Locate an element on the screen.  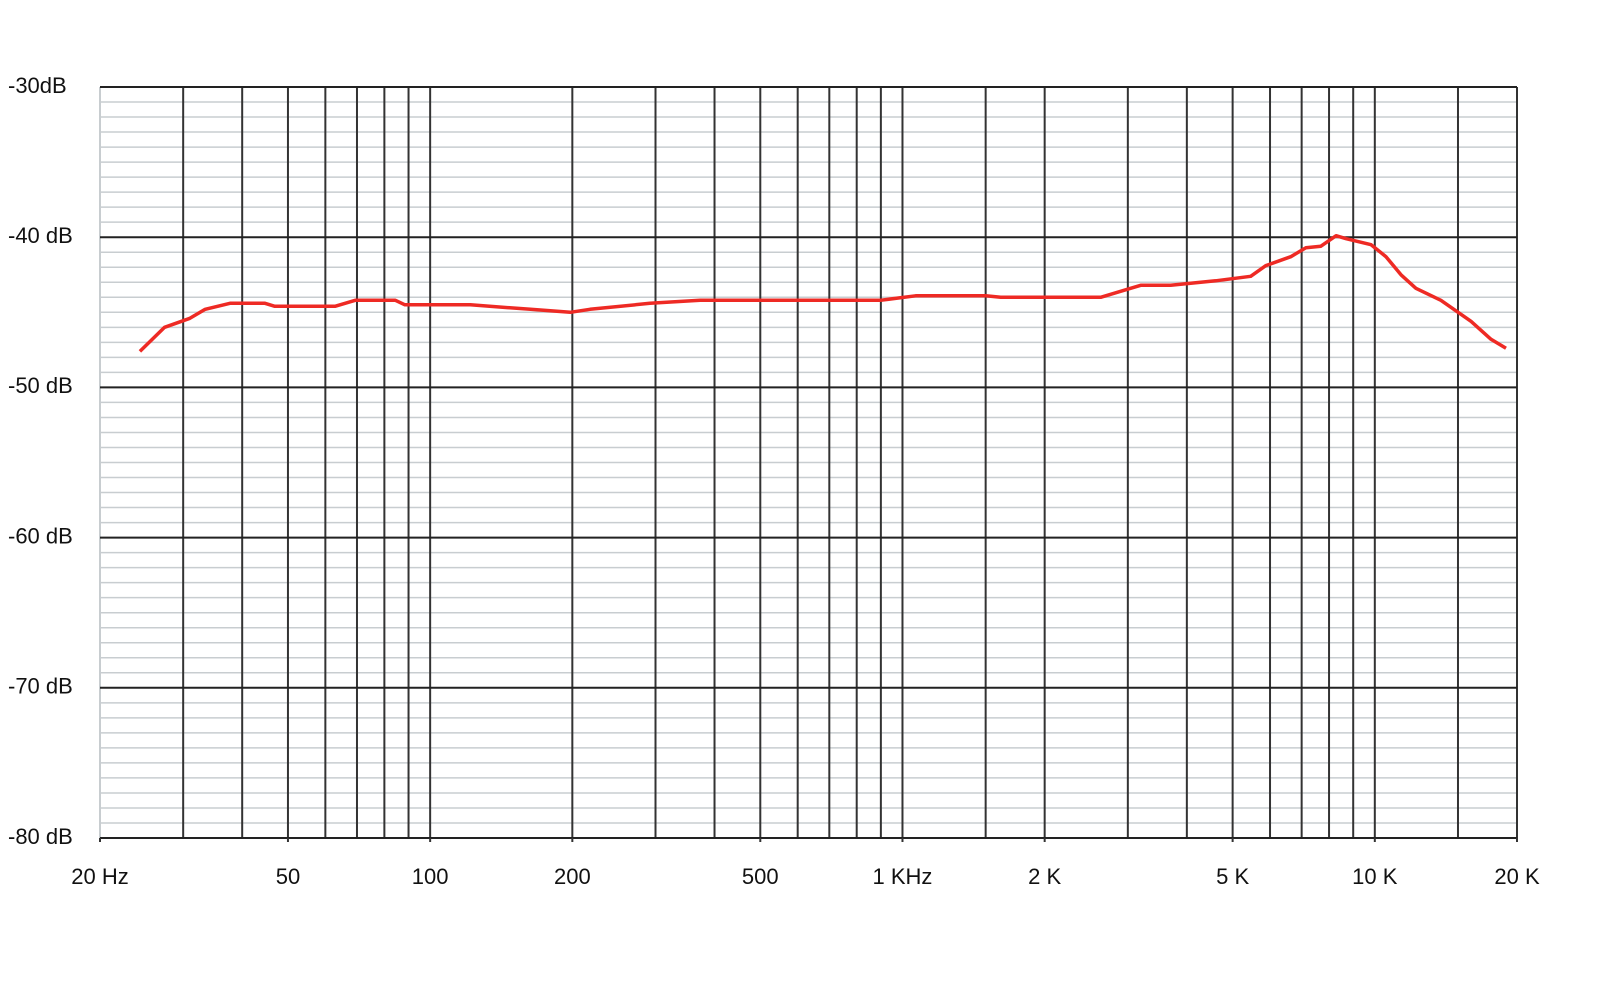
x-tick-label: 1 KHz is located at coordinates (903, 876).